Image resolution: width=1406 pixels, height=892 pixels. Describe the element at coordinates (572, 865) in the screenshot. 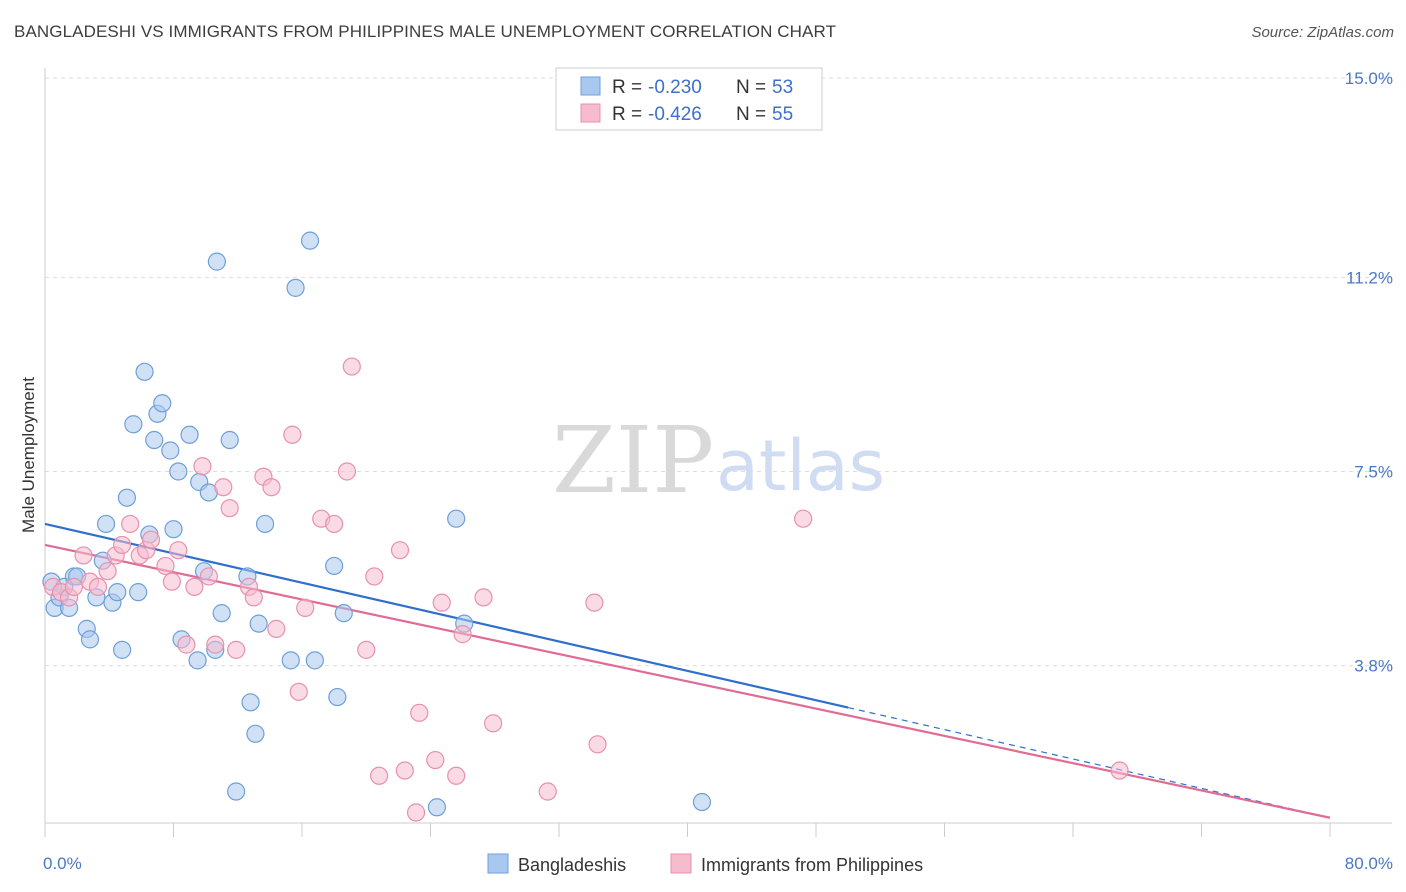

I see `bottom-legend-label-bangladeshis: Bangladeshis` at that location.